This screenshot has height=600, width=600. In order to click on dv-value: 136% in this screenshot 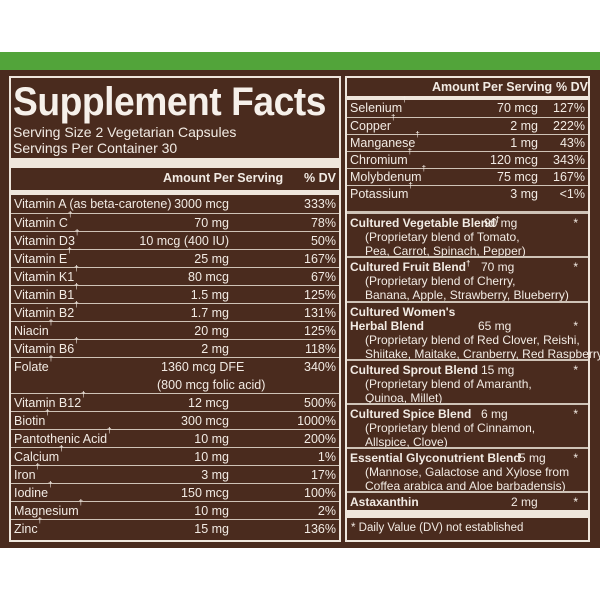, I will do `click(320, 529)`.